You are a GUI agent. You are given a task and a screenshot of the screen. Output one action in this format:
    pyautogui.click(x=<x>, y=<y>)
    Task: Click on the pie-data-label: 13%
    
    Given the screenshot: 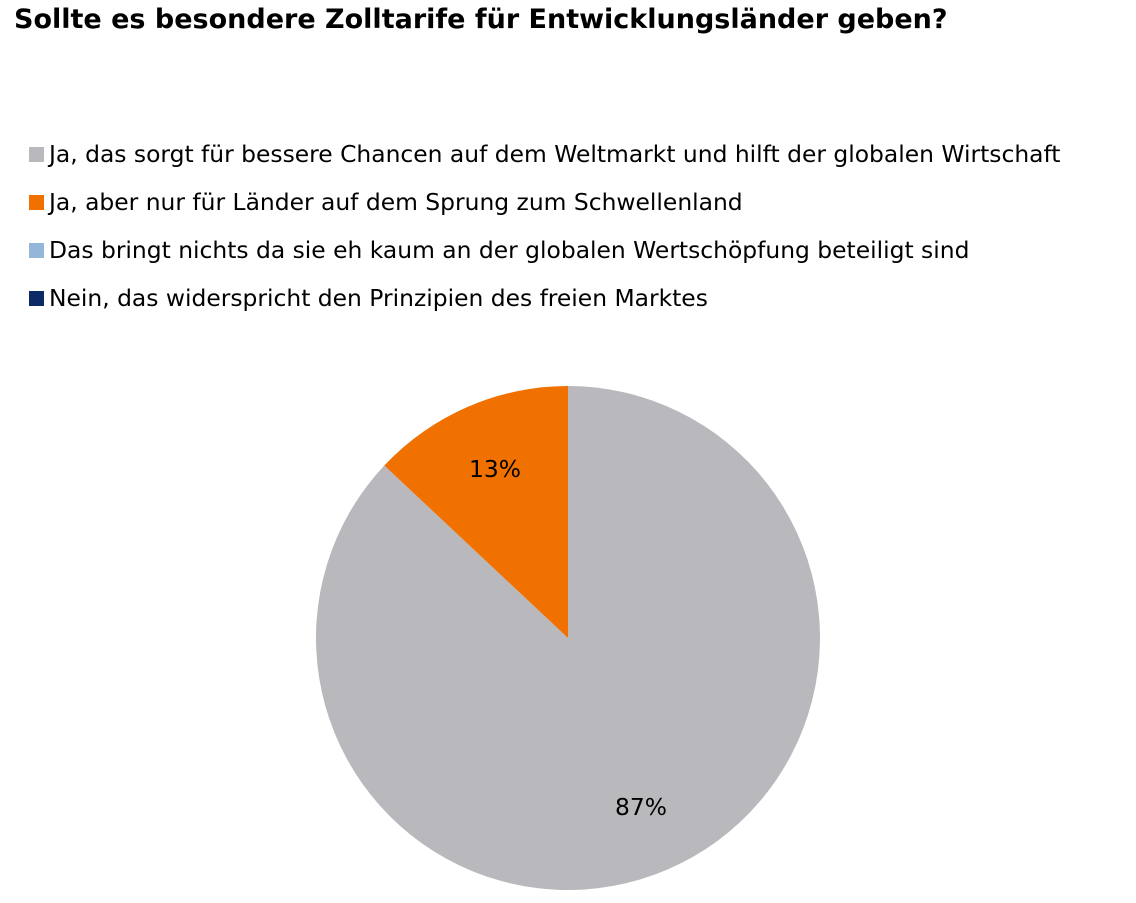 What is the action you would take?
    pyautogui.click(x=495, y=469)
    